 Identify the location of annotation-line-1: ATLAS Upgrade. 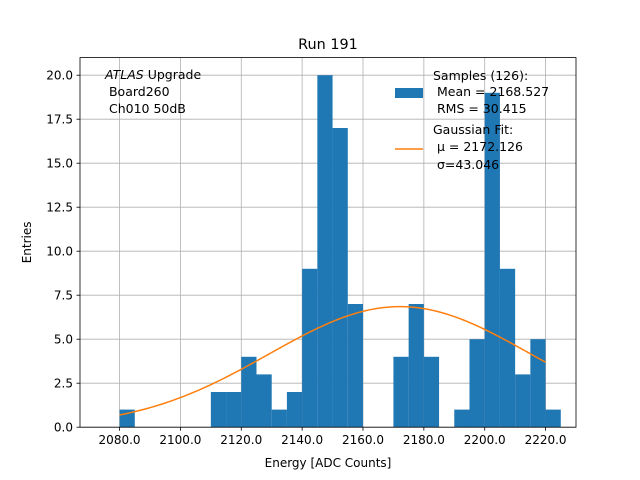
(152, 74).